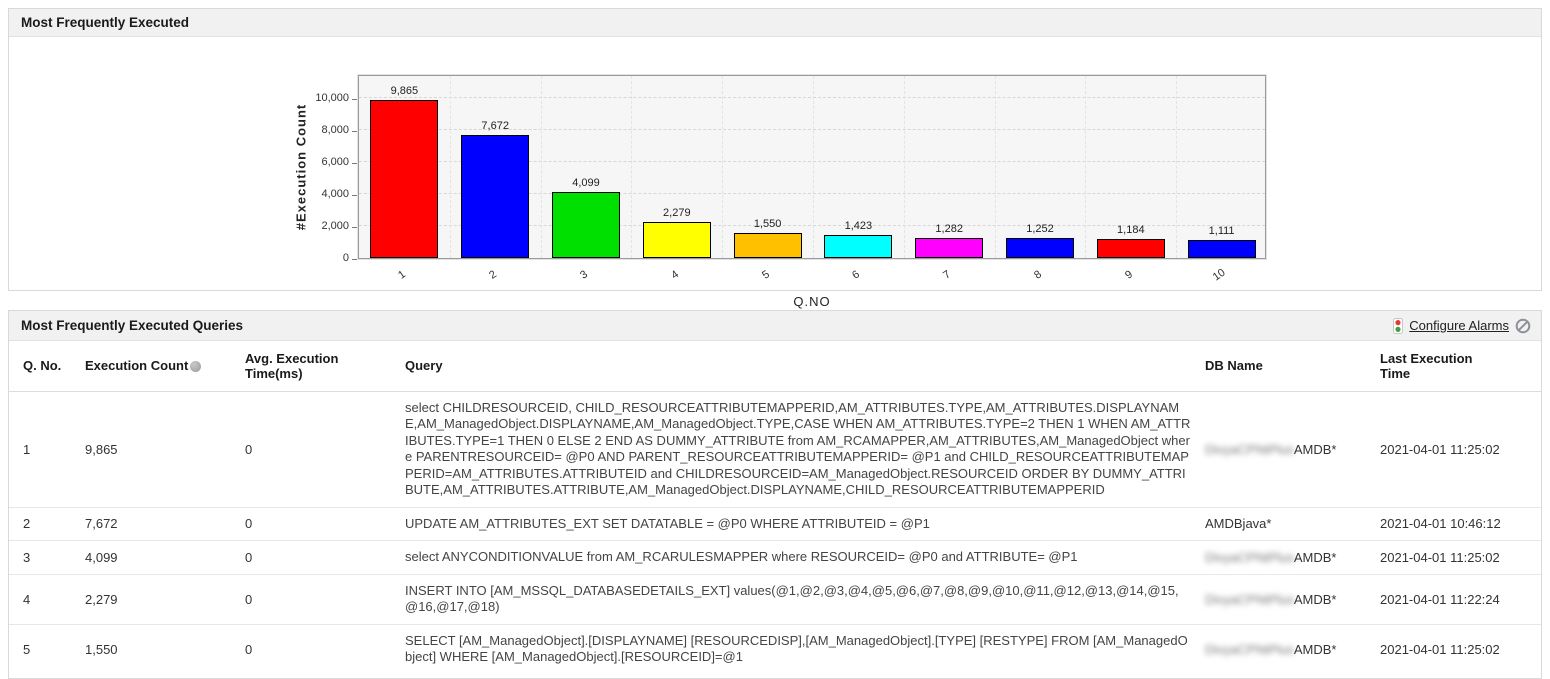 The height and width of the screenshot is (679, 1550). Describe the element at coordinates (1238, 524) in the screenshot. I see `db-name-visible: AMDBjava*` at that location.